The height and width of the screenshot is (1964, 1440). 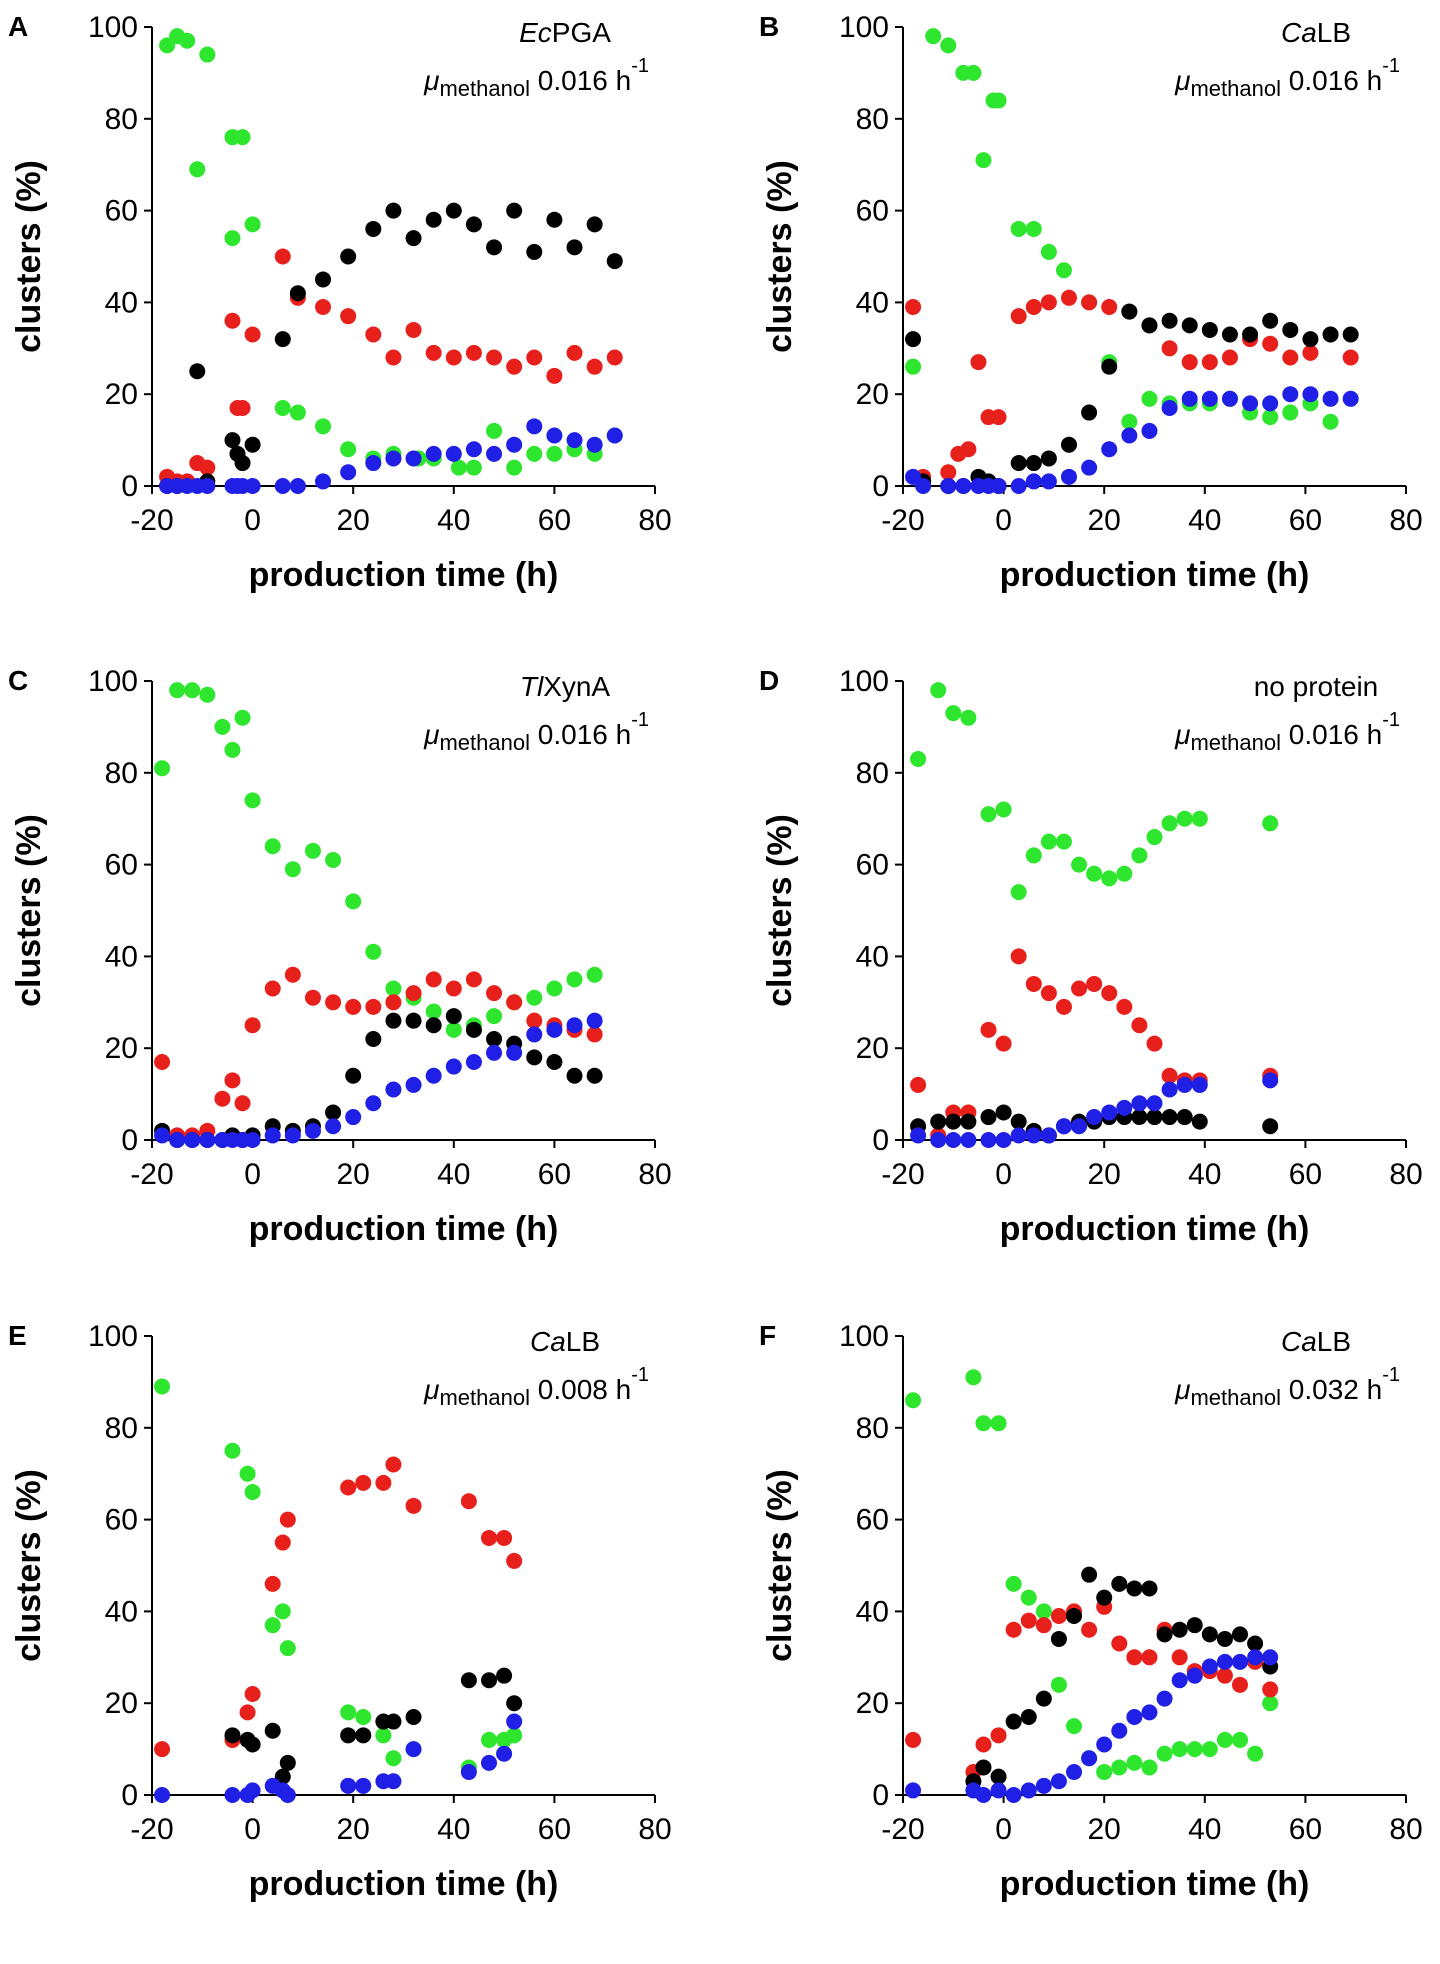 What do you see at coordinates (1405, 1829) in the screenshot?
I see `x-tick-label: 80` at bounding box center [1405, 1829].